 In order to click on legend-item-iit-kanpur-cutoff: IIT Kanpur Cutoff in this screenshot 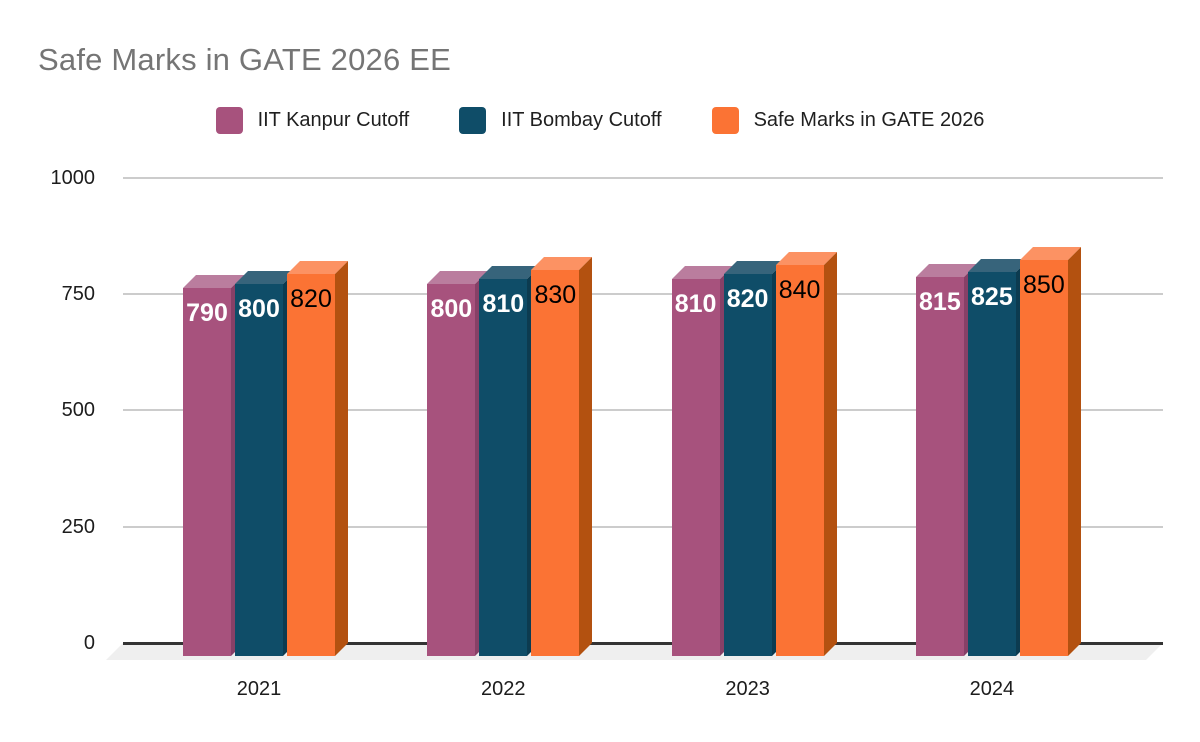, I will do `click(312, 120)`.